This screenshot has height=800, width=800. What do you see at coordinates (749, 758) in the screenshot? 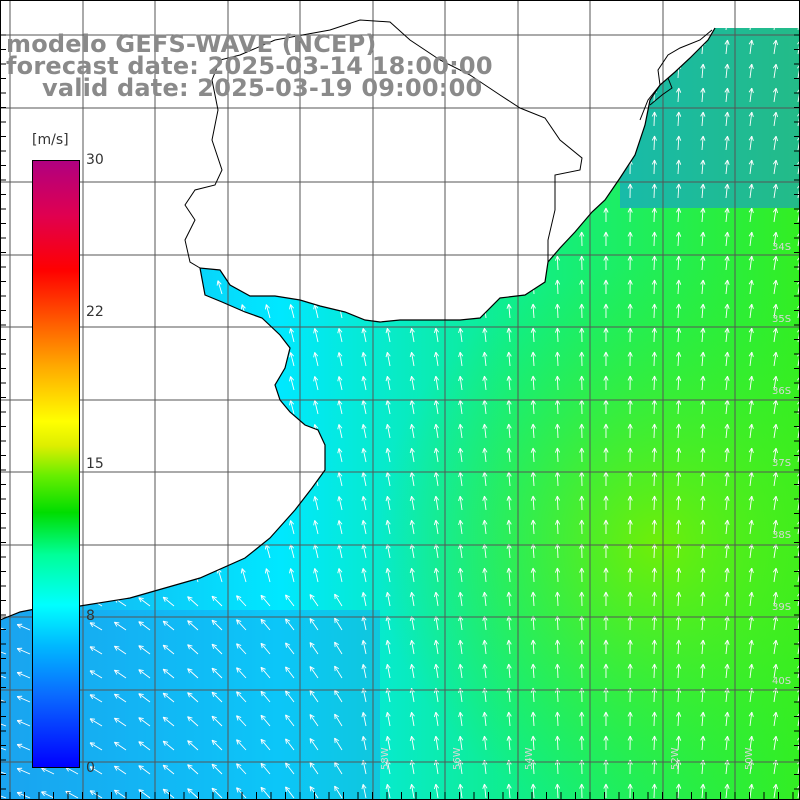
I see `lon-label-50w: 50W` at bounding box center [749, 758].